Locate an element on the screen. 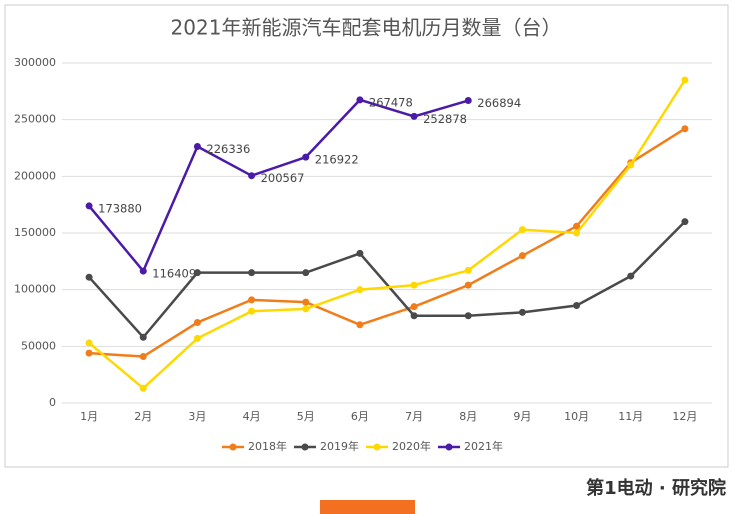  y-tick-label: 200000 is located at coordinates (35, 175).